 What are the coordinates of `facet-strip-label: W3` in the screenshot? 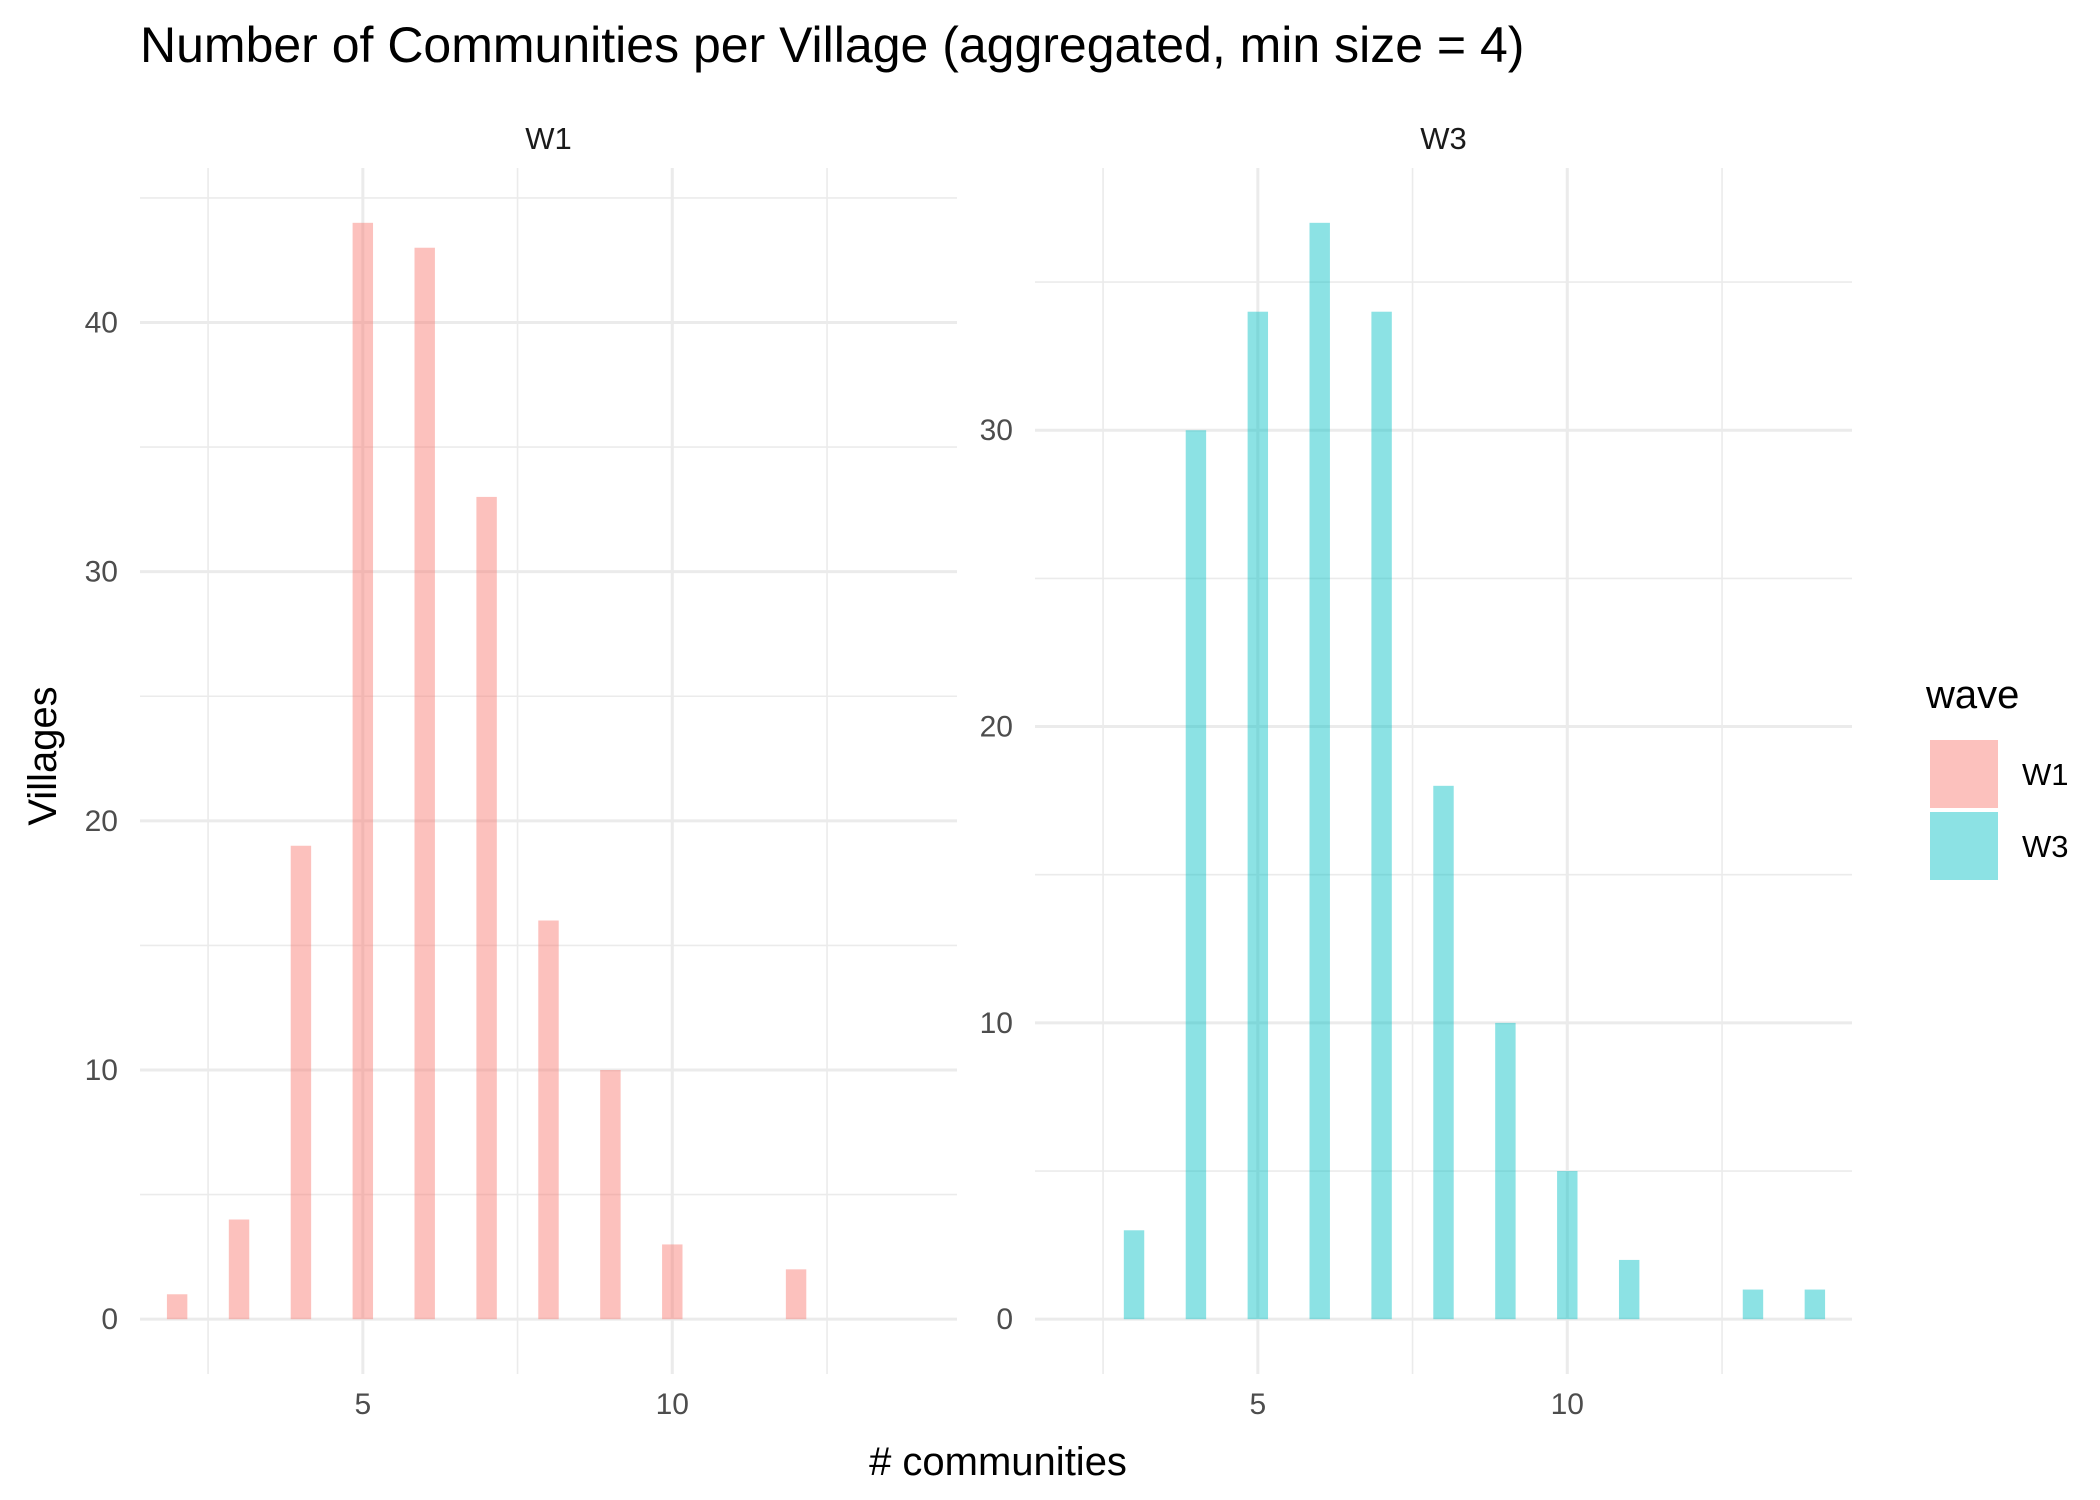 It's located at (1443, 138).